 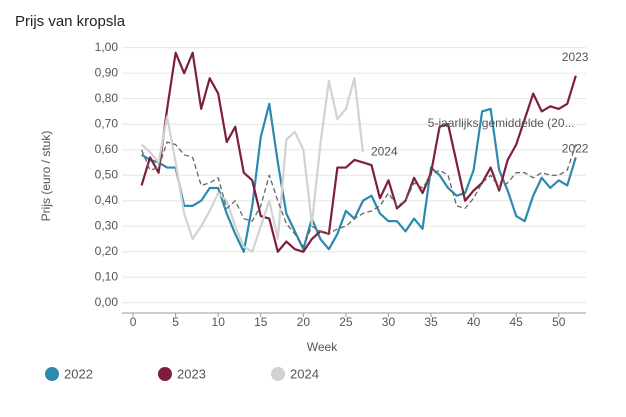 I want to click on y-axis-title: Prijs (euro / stuk), so click(x=46, y=176).